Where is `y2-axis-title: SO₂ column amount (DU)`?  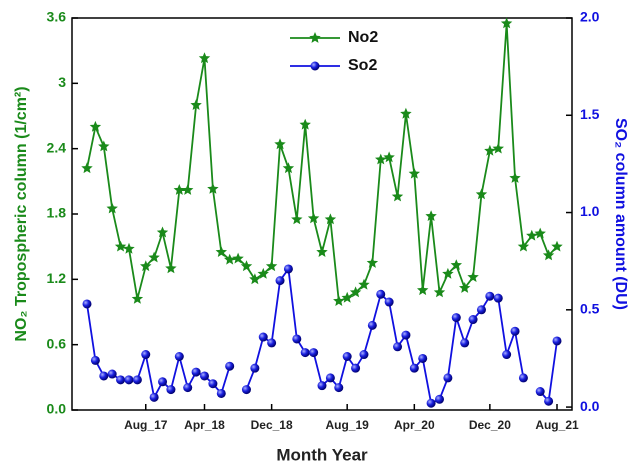
y2-axis-title: SO₂ column amount (DU) is located at coordinates (620, 214).